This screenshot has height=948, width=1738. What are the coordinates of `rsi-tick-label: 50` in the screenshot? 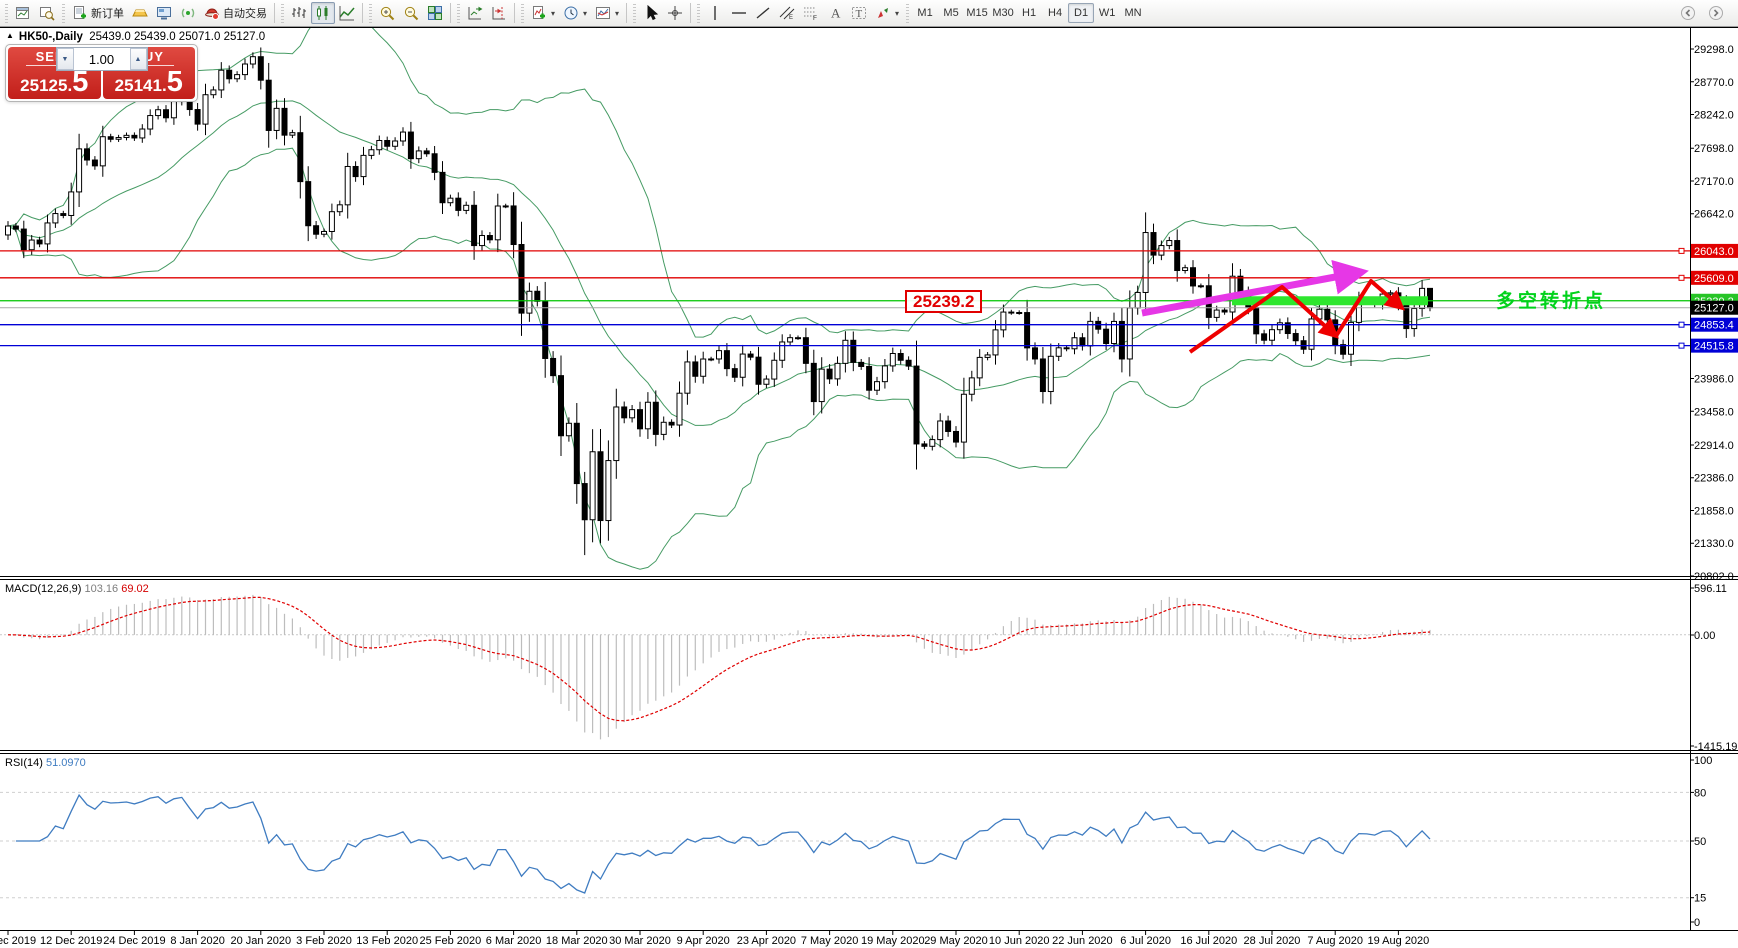 It's located at (1700, 842).